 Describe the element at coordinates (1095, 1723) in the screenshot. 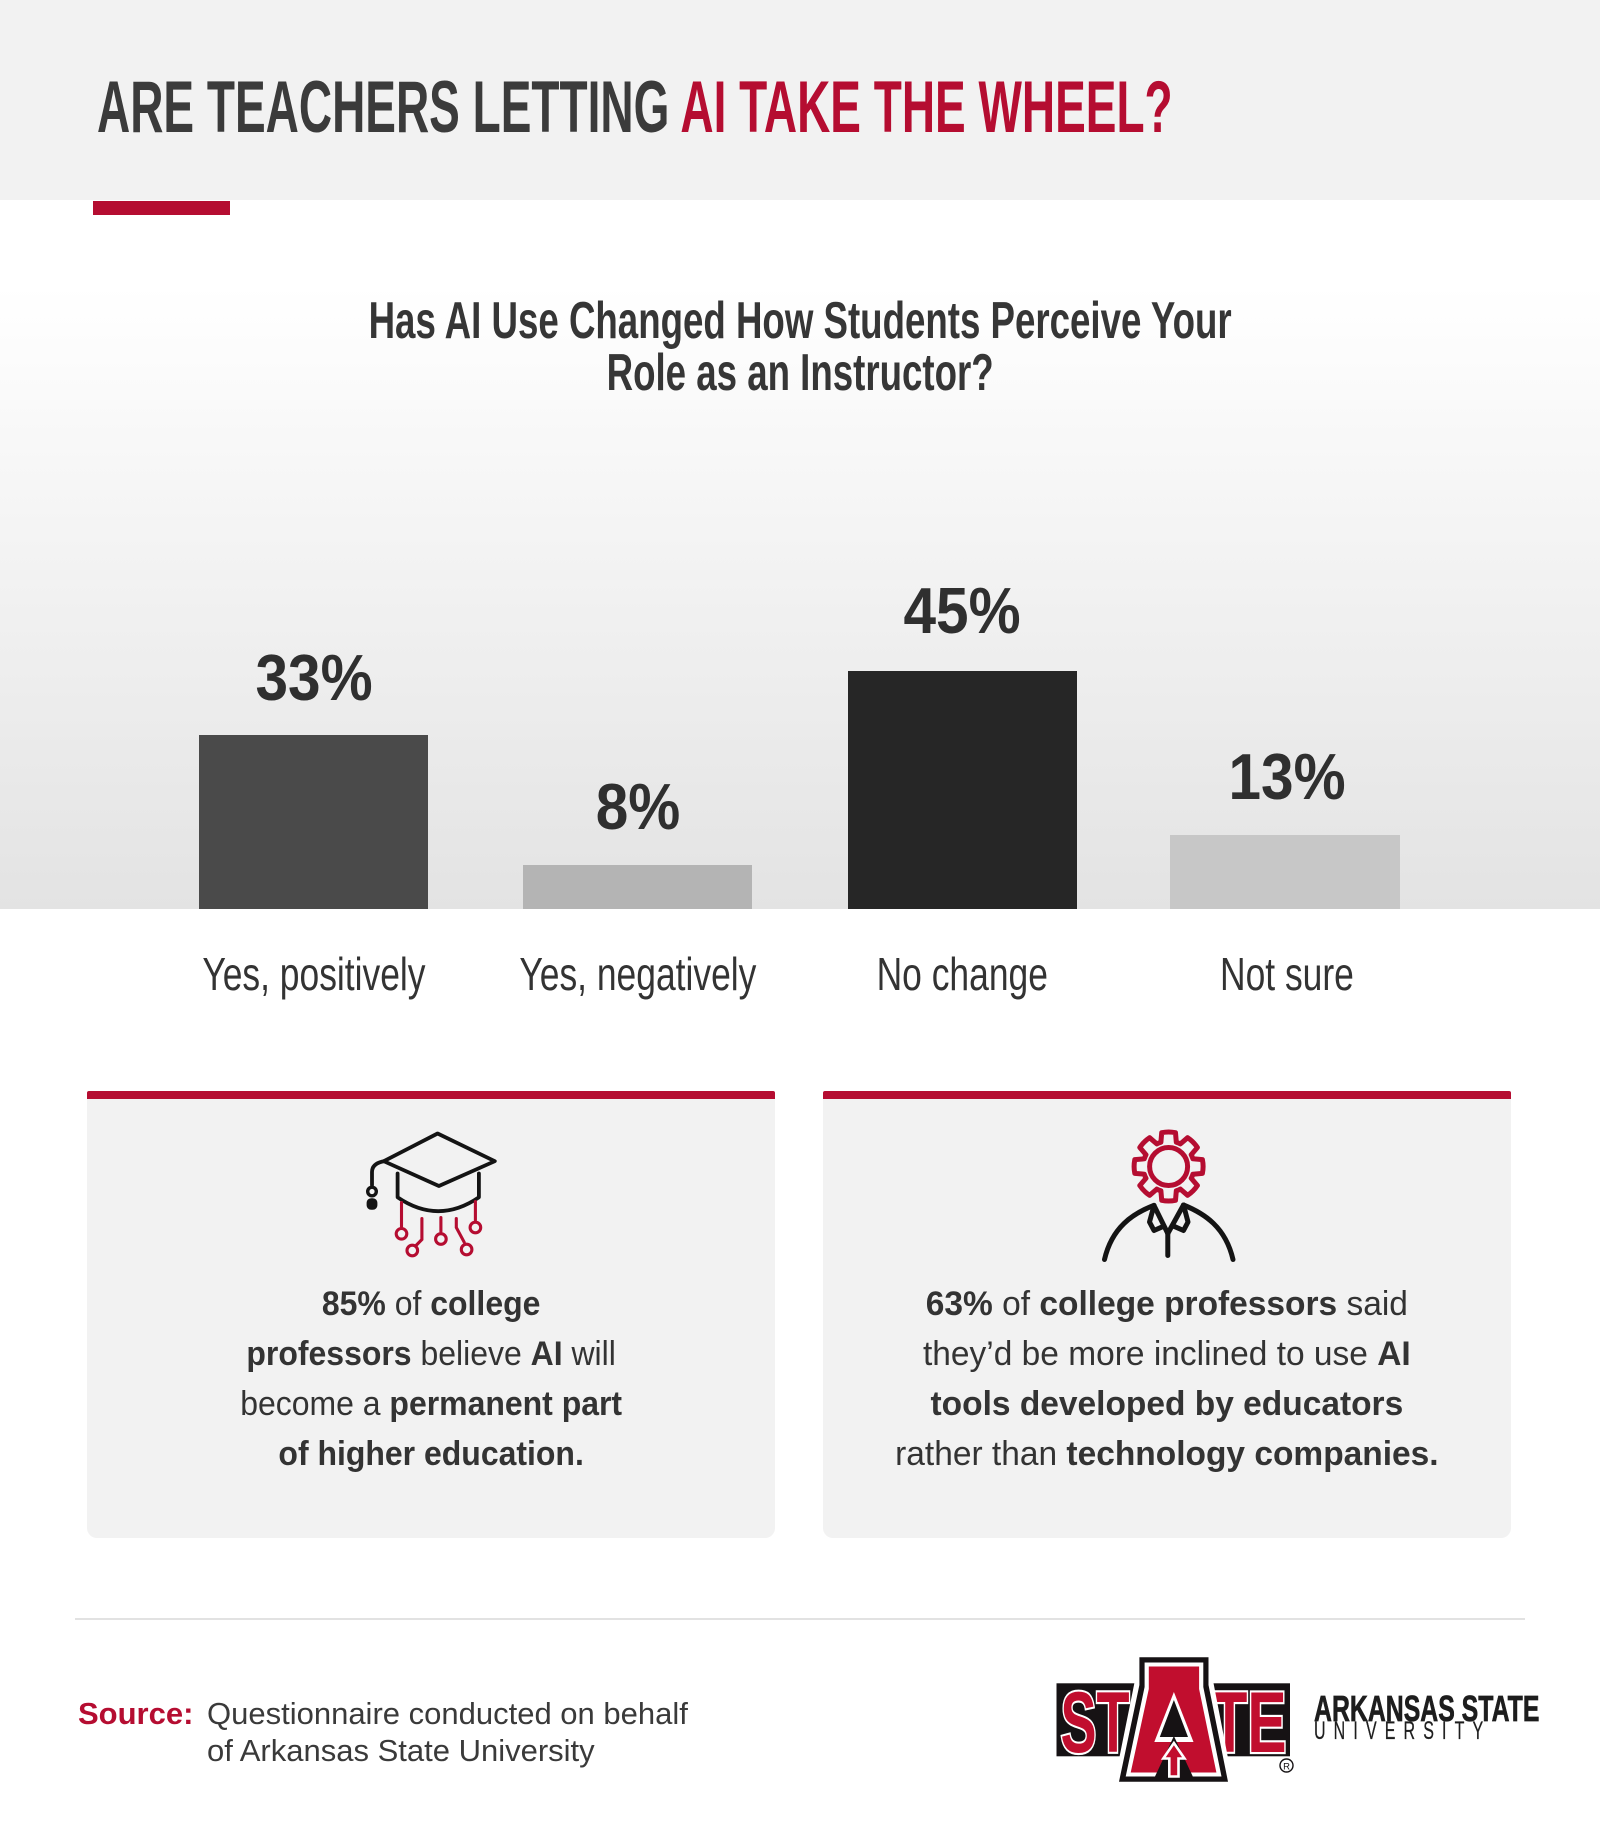

I see `svg-text: ST` at that location.